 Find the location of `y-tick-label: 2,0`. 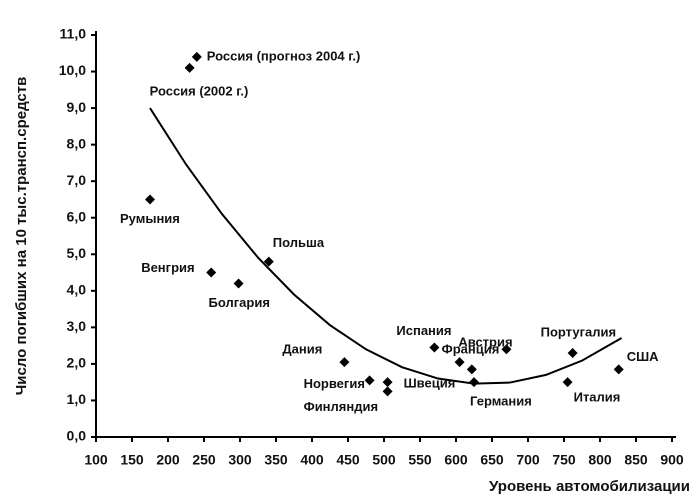

y-tick-label: 2,0 is located at coordinates (77, 363).